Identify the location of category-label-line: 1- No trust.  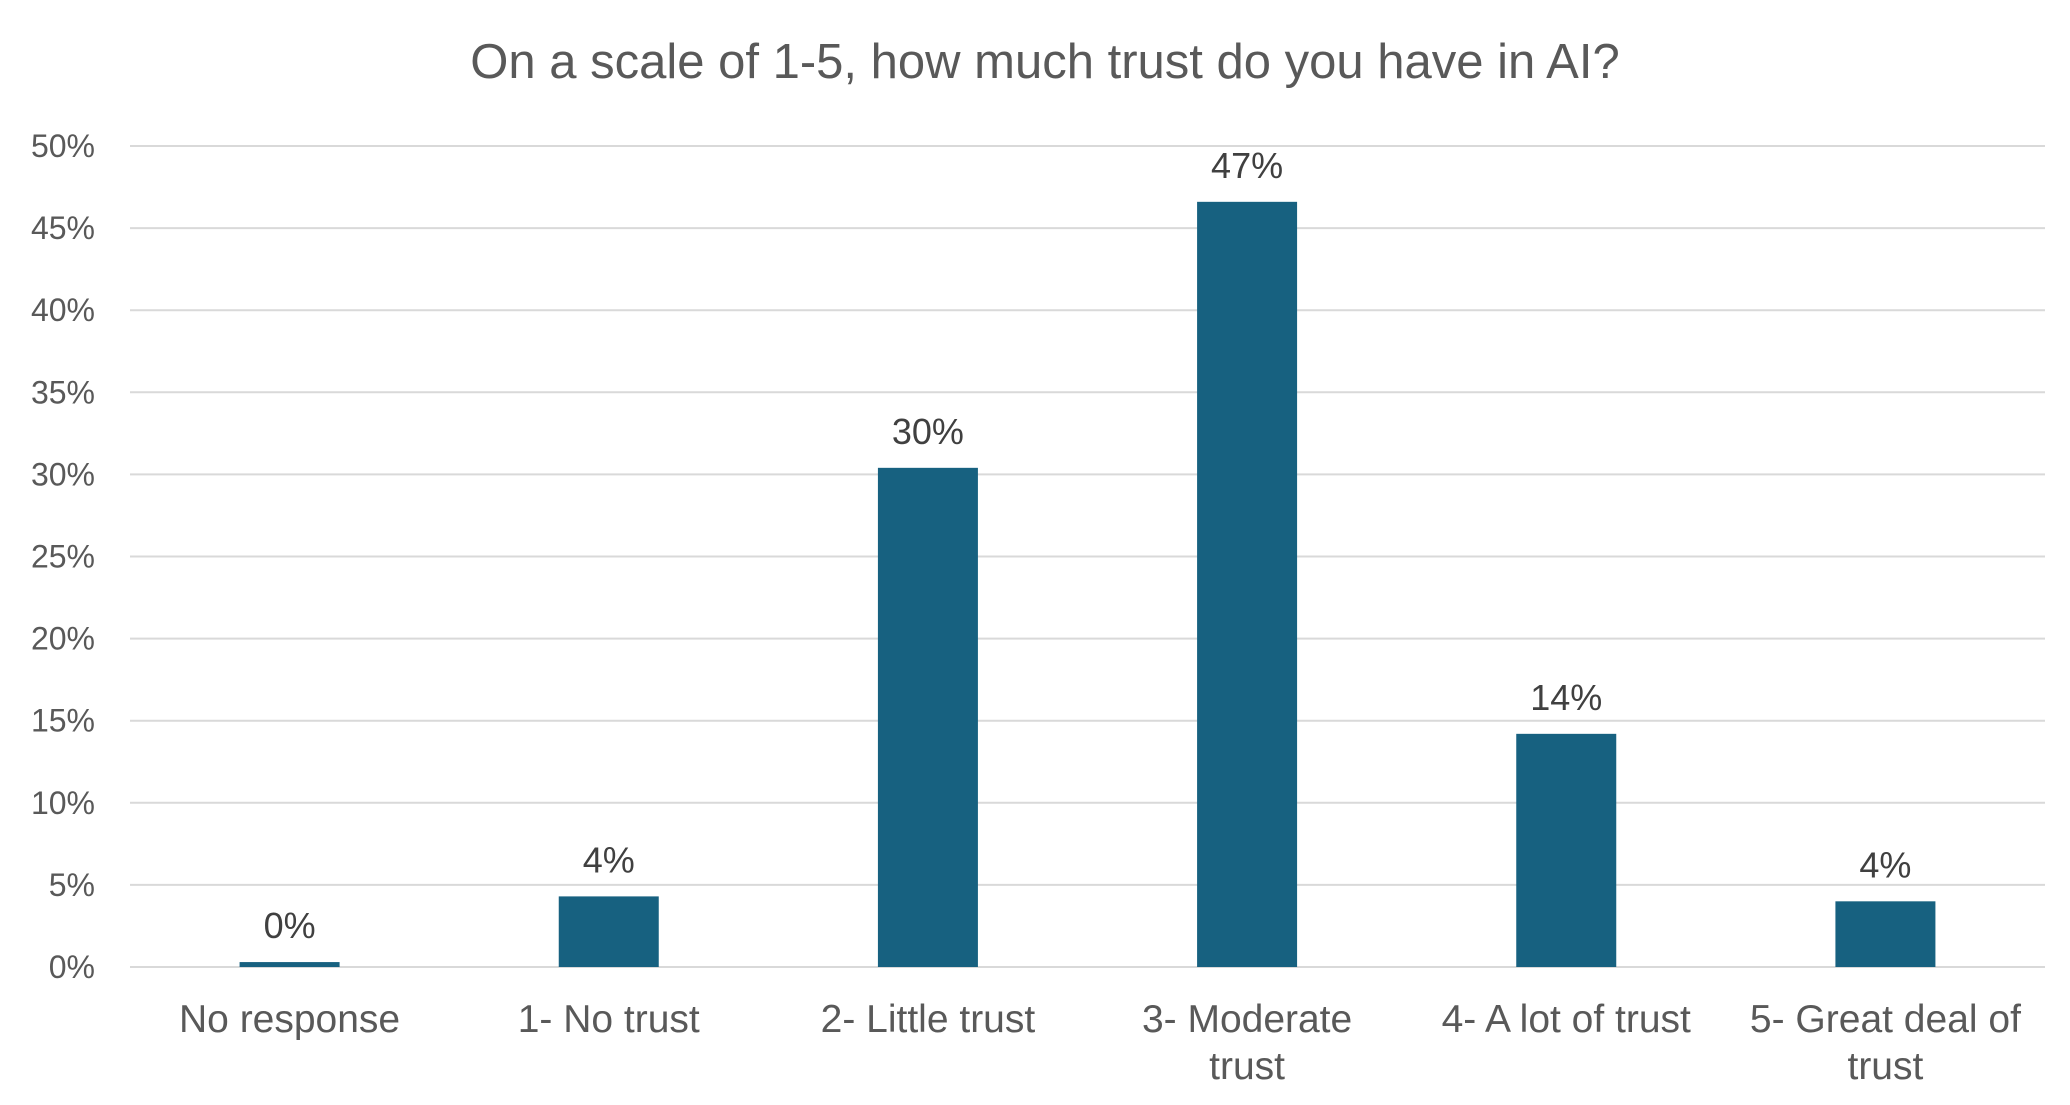
(609, 1019).